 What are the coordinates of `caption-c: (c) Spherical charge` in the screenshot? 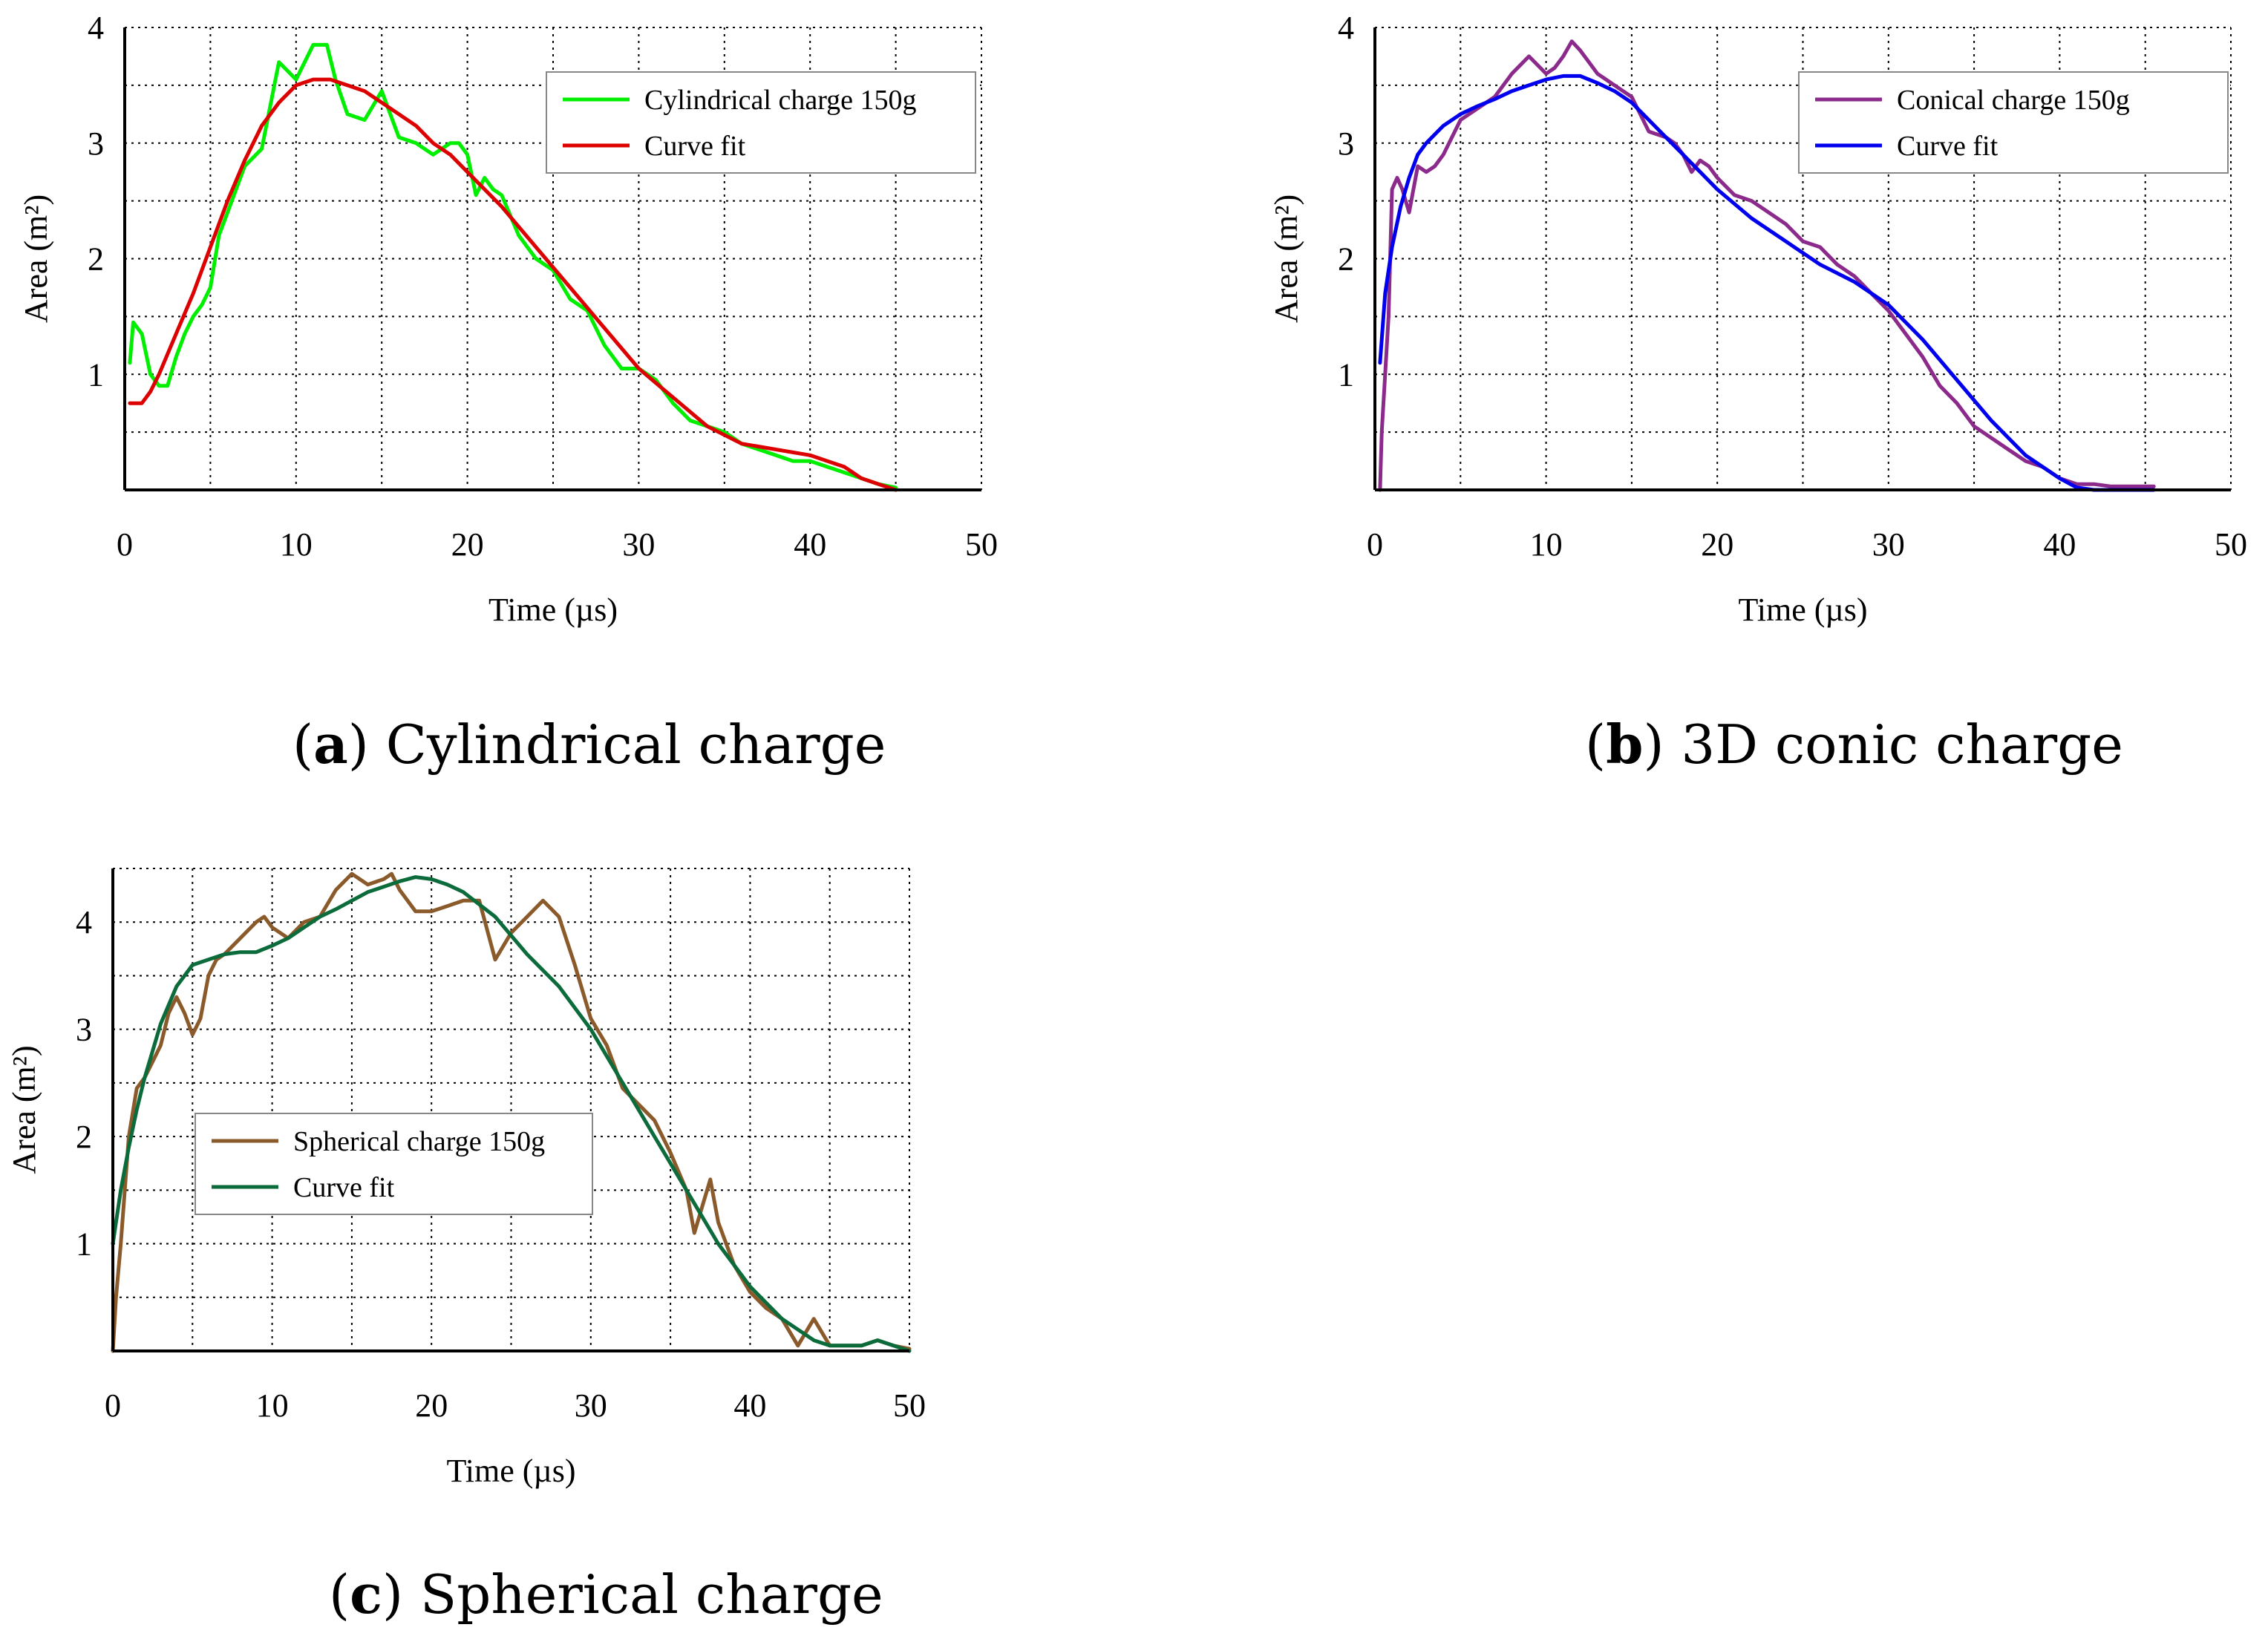 It's located at (606, 1594).